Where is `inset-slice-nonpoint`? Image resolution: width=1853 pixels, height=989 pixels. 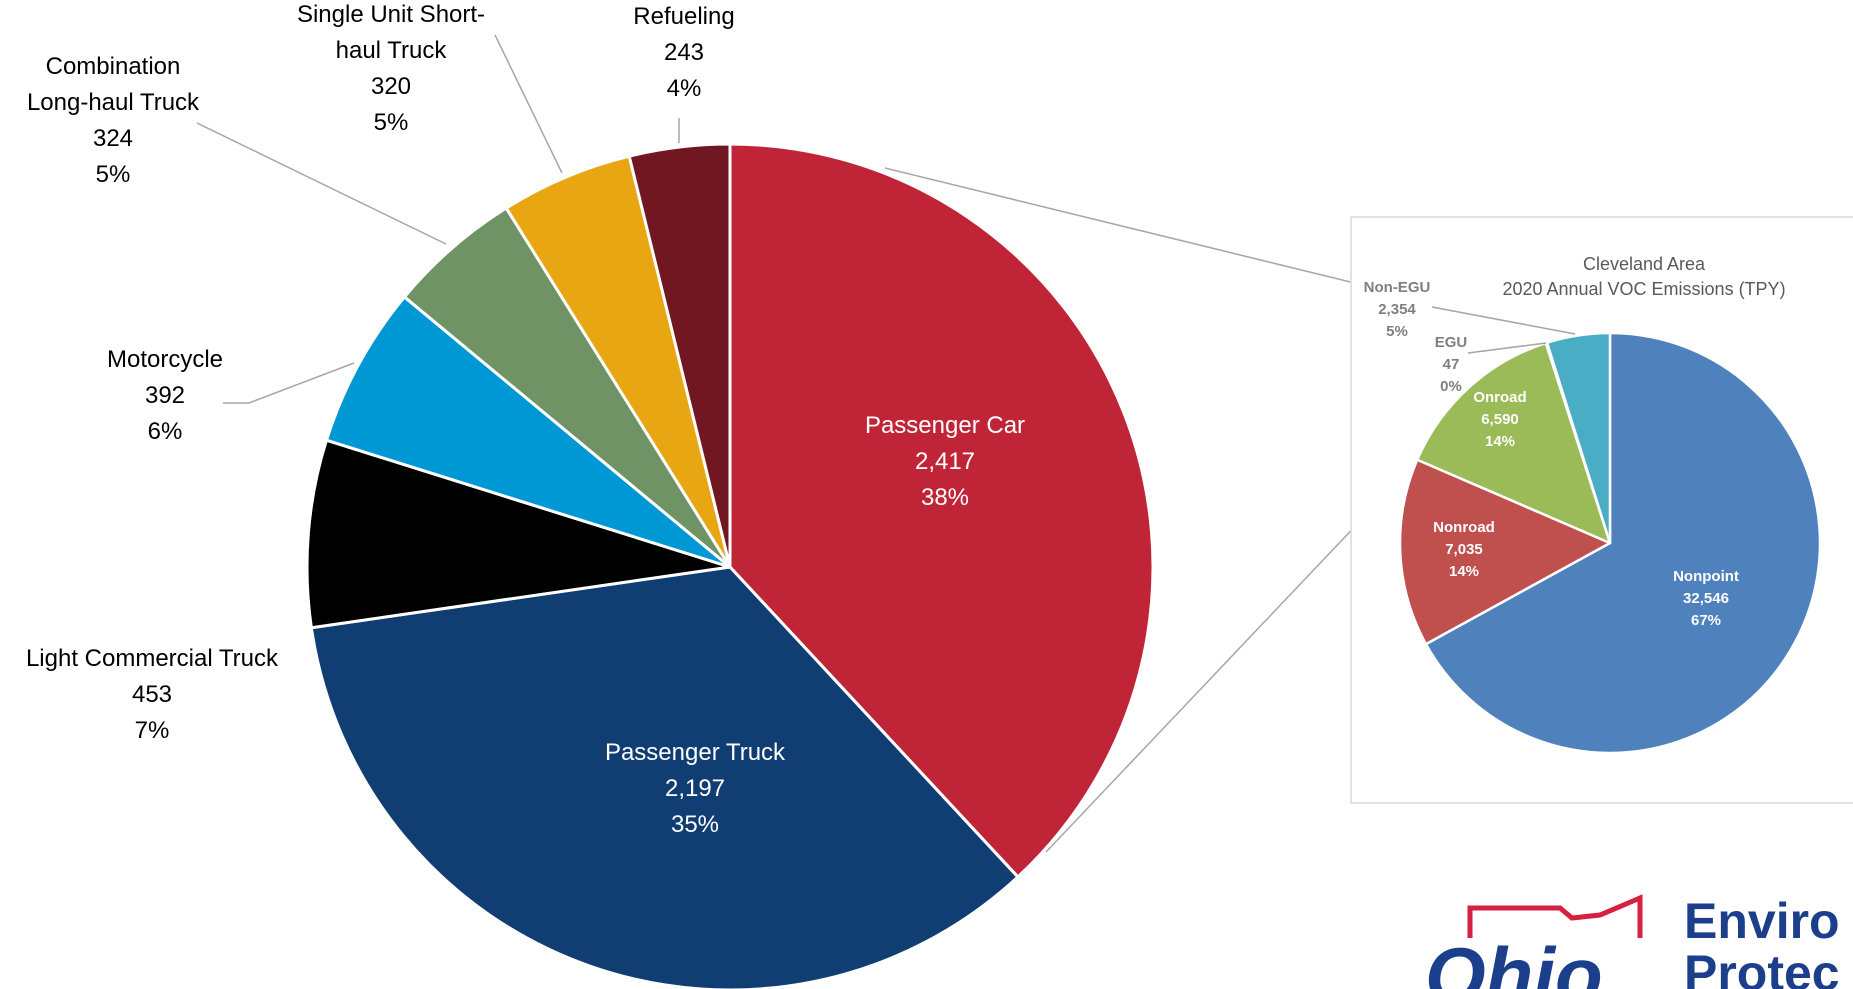 inset-slice-nonpoint is located at coordinates (1623, 543).